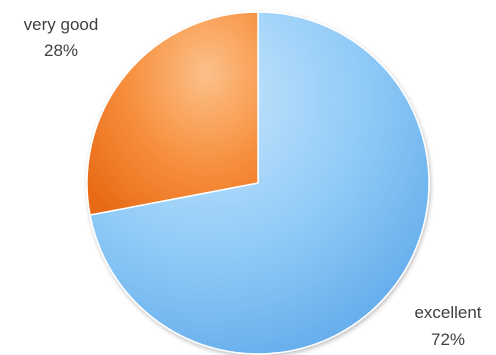 The image size is (496, 355). I want to click on data-label-very-good: very good 28%, so click(61, 37).